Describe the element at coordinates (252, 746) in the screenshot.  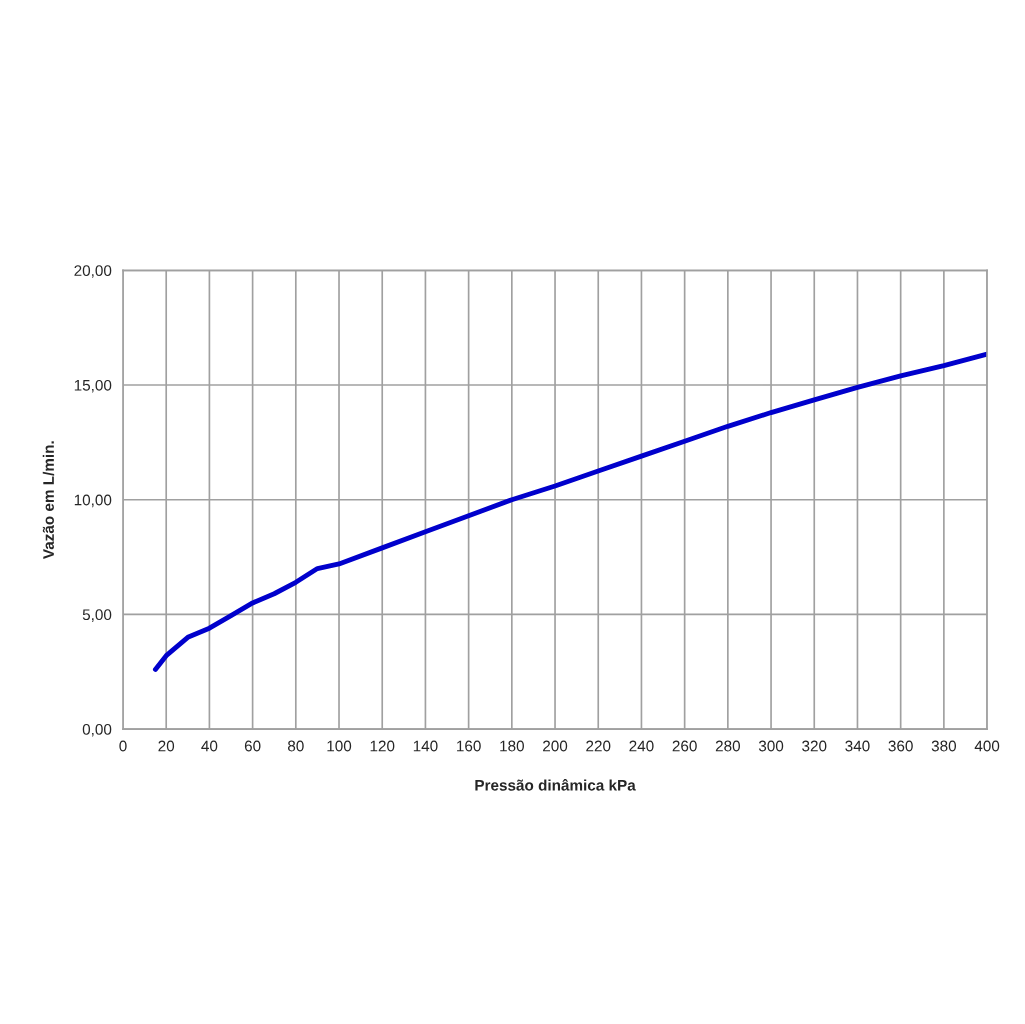
I see `x-tick-label: 60` at that location.